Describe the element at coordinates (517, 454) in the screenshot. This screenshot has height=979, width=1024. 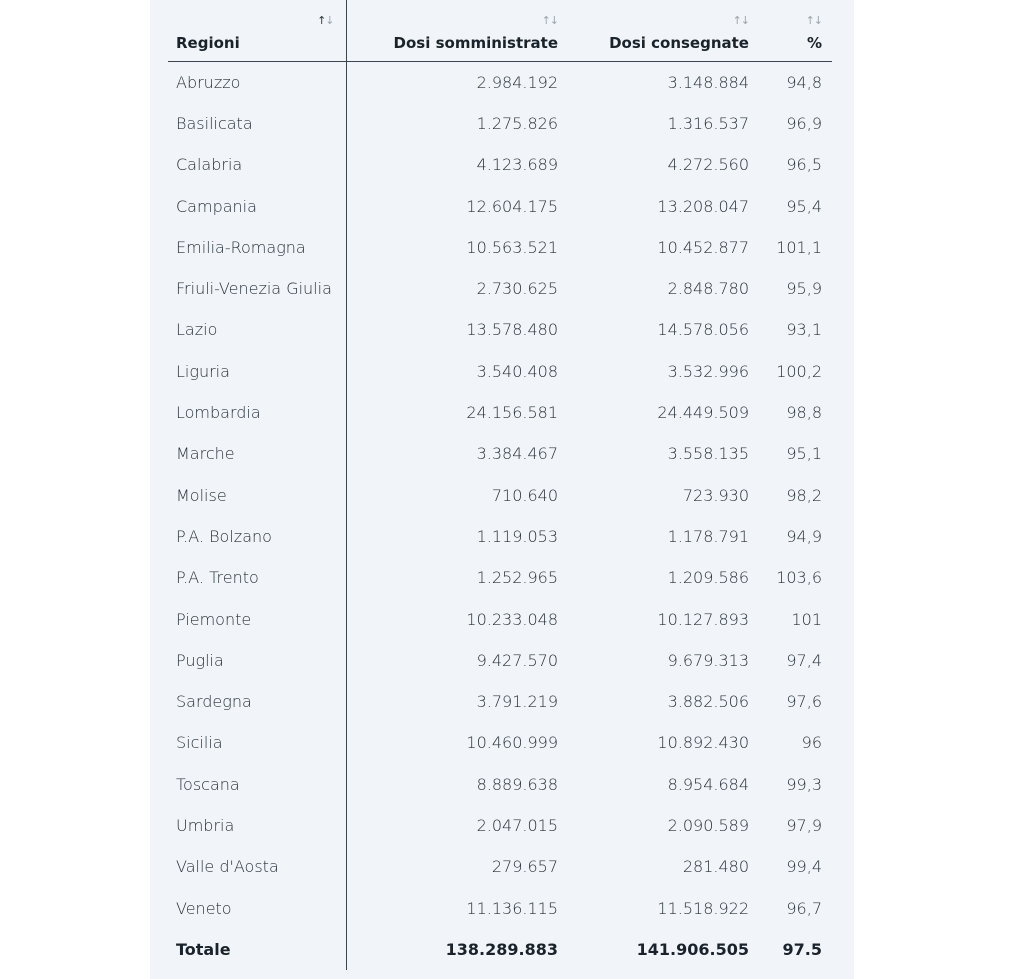
I see `cell-administered: 3.384.467` at that location.